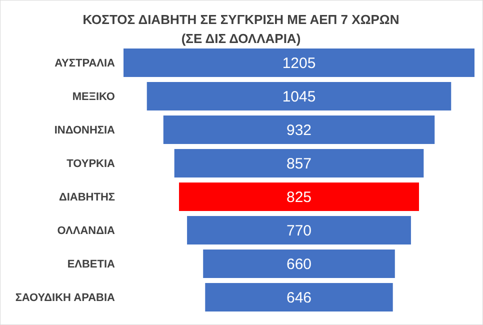 This screenshot has height=325, width=483. What do you see at coordinates (91, 164) in the screenshot?
I see `category-label: ΤΟΥΡΚΙΑ` at bounding box center [91, 164].